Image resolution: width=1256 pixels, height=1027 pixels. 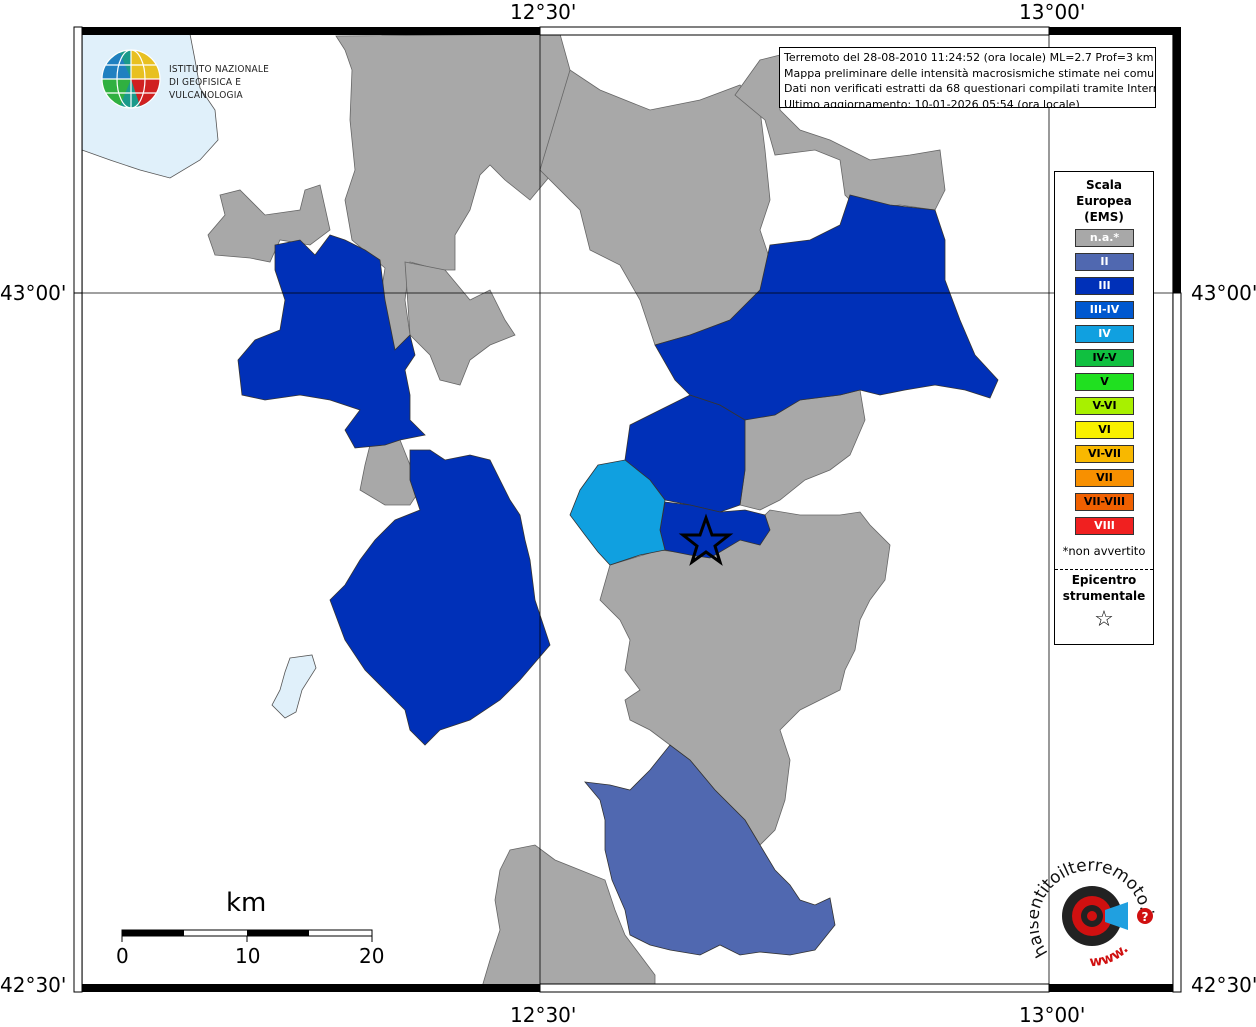 What do you see at coordinates (1104, 454) in the screenshot?
I see `legend-item-9: VI-VII` at bounding box center [1104, 454].